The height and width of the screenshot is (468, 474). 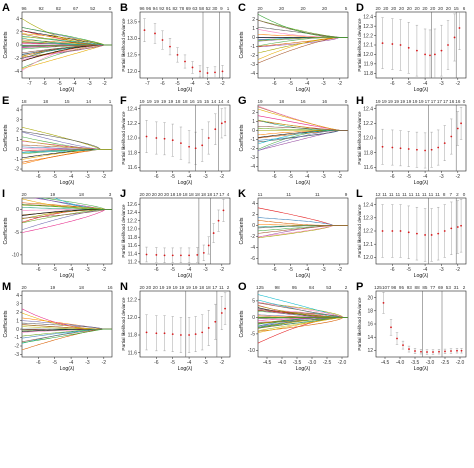 I want to click on y-tick-label: 14, so click(x=370, y=338).